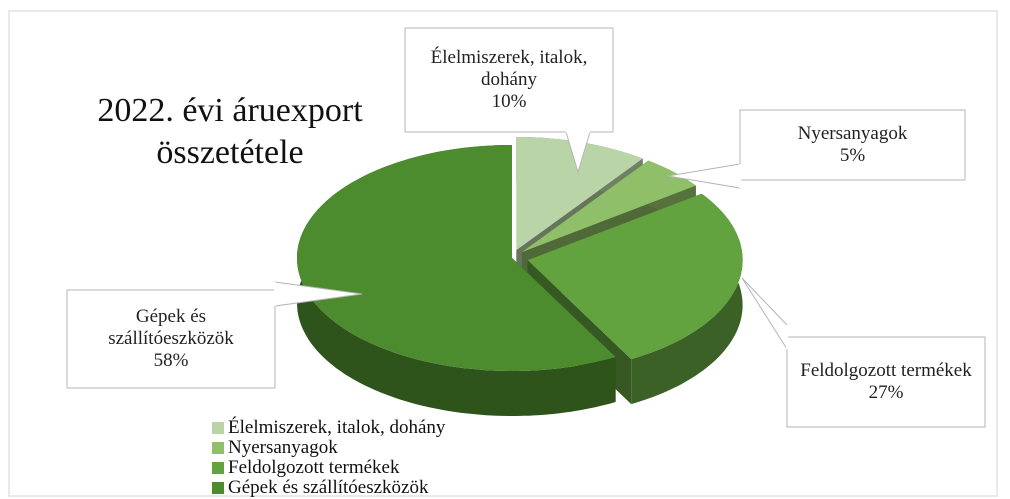  I want to click on legend-item: Élelmiszerek, italok, dohány, so click(328, 428).